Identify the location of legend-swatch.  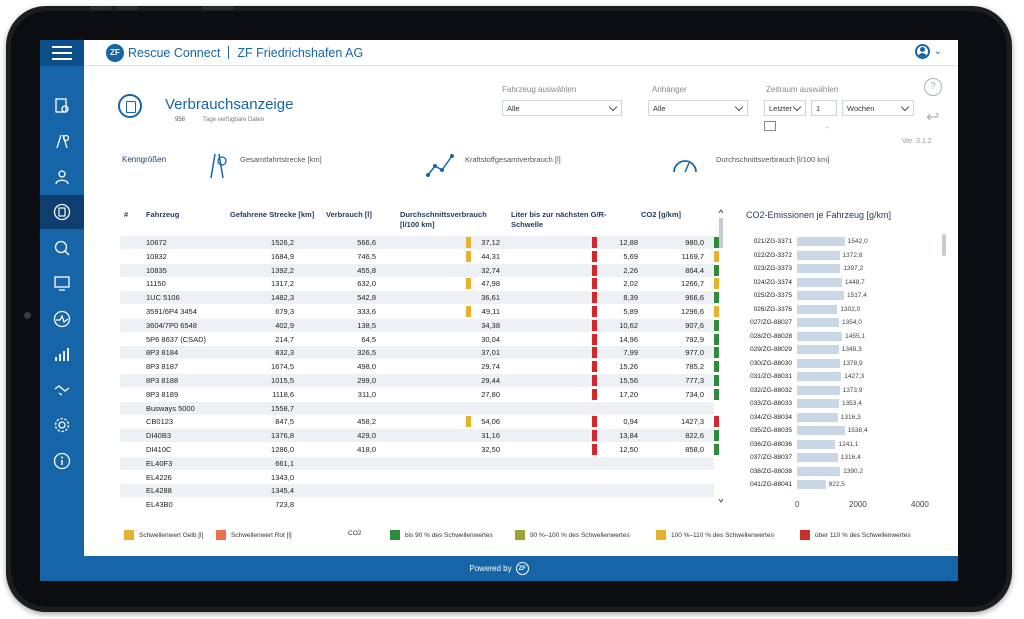
(661, 535).